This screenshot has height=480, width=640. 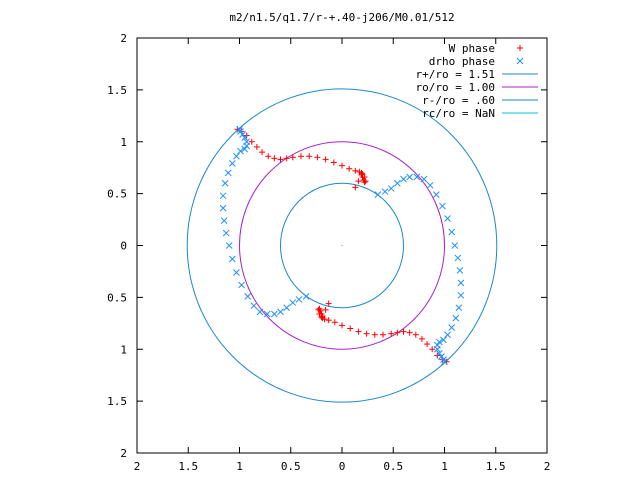 I want to click on origin-dot, so click(x=342, y=245).